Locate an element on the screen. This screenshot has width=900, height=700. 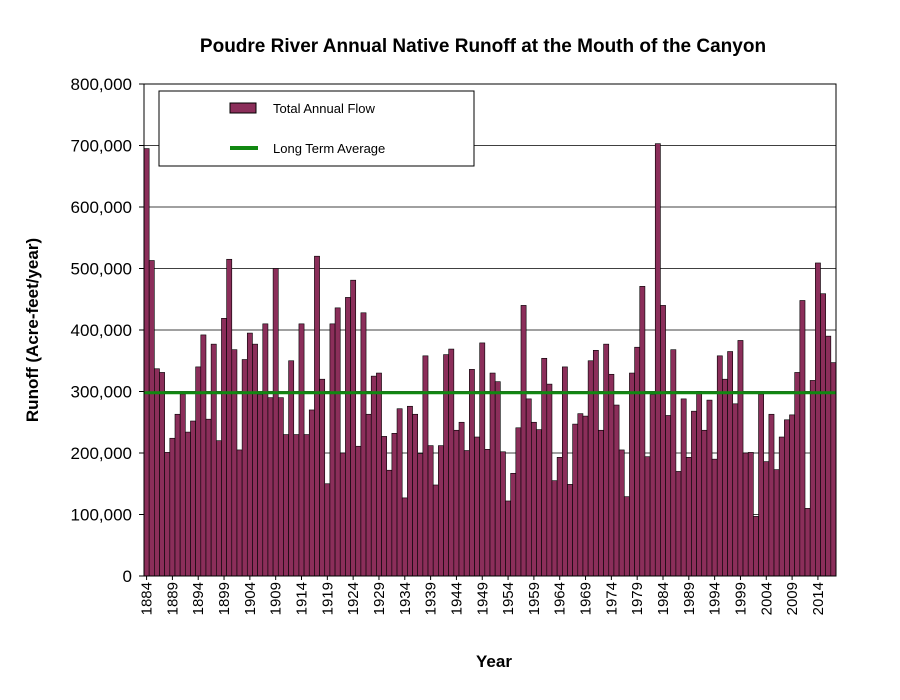
x-tick-label: 1929 is located at coordinates (379, 598).